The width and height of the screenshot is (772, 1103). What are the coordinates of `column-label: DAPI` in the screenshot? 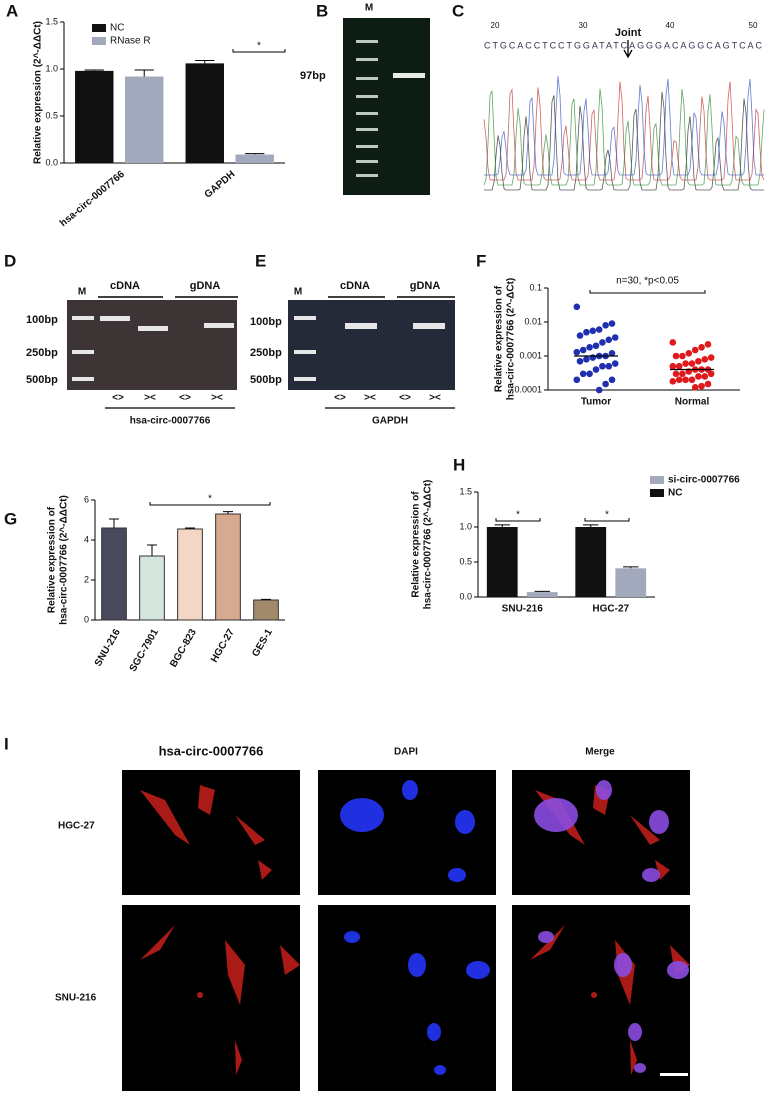 It's located at (406, 752).